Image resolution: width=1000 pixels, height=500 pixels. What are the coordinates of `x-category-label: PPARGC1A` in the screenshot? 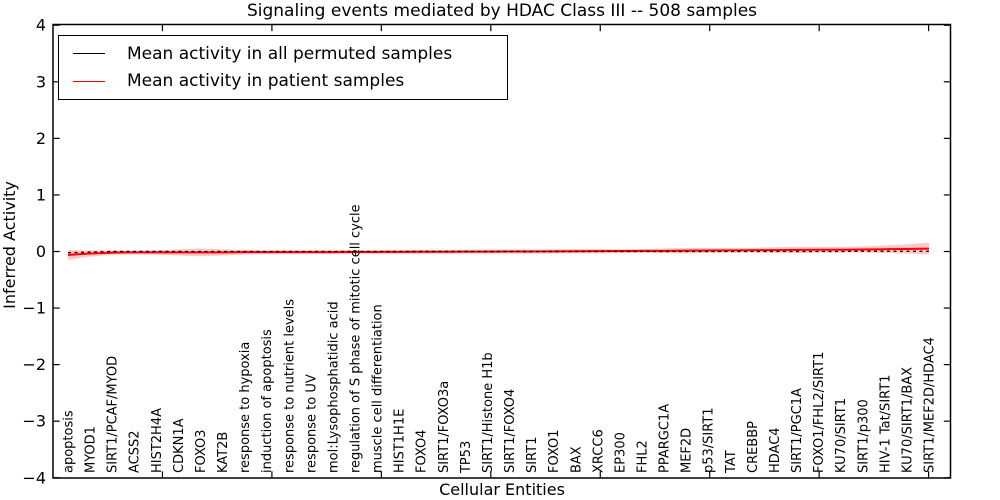 It's located at (665, 438).